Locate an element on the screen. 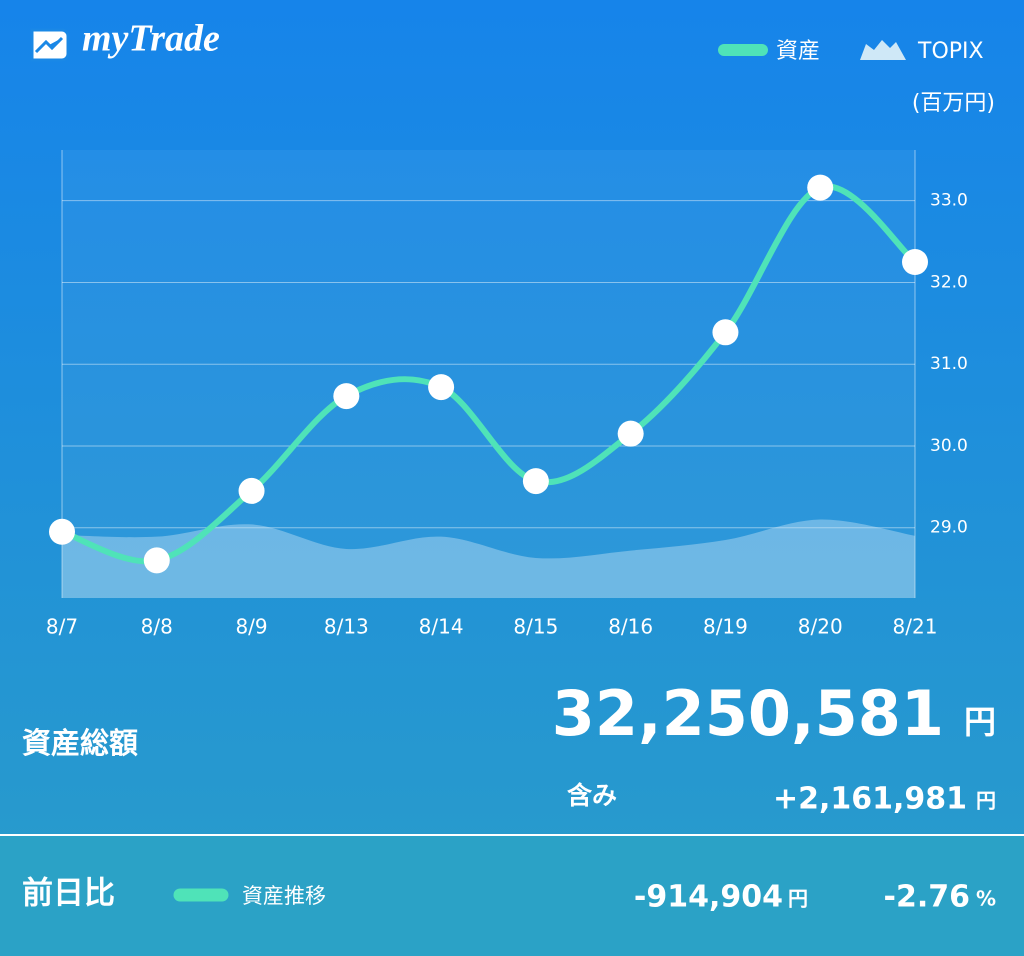 The image size is (1024, 956). change-unit: 円 is located at coordinates (798, 899).